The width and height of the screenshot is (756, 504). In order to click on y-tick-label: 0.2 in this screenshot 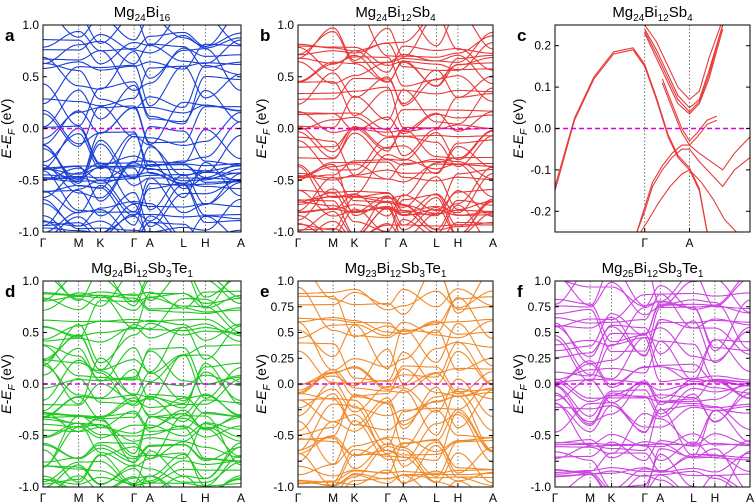, I will do `click(542, 46)`.